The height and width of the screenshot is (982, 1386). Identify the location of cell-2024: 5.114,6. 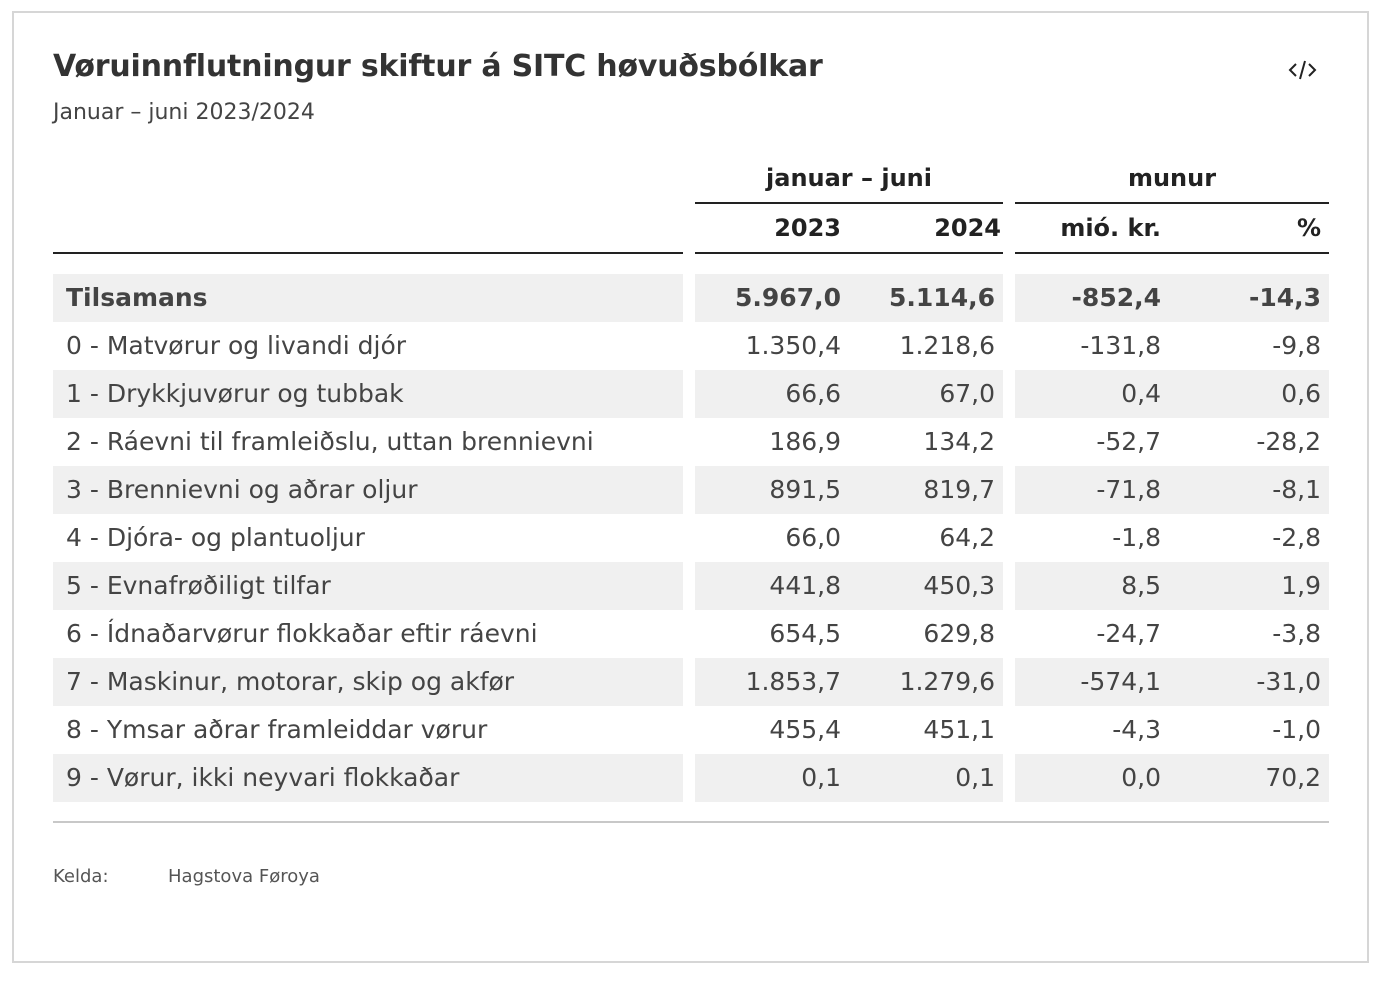
(942, 297).